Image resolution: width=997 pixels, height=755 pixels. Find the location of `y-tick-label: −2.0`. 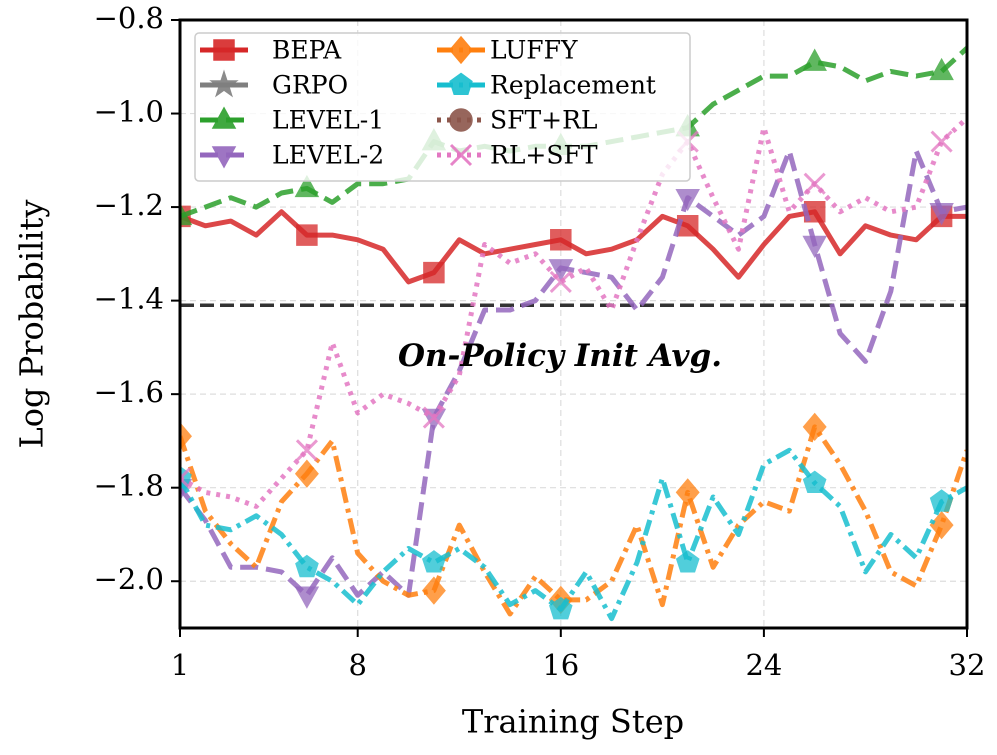

y-tick-label: −2.0 is located at coordinates (129, 579).